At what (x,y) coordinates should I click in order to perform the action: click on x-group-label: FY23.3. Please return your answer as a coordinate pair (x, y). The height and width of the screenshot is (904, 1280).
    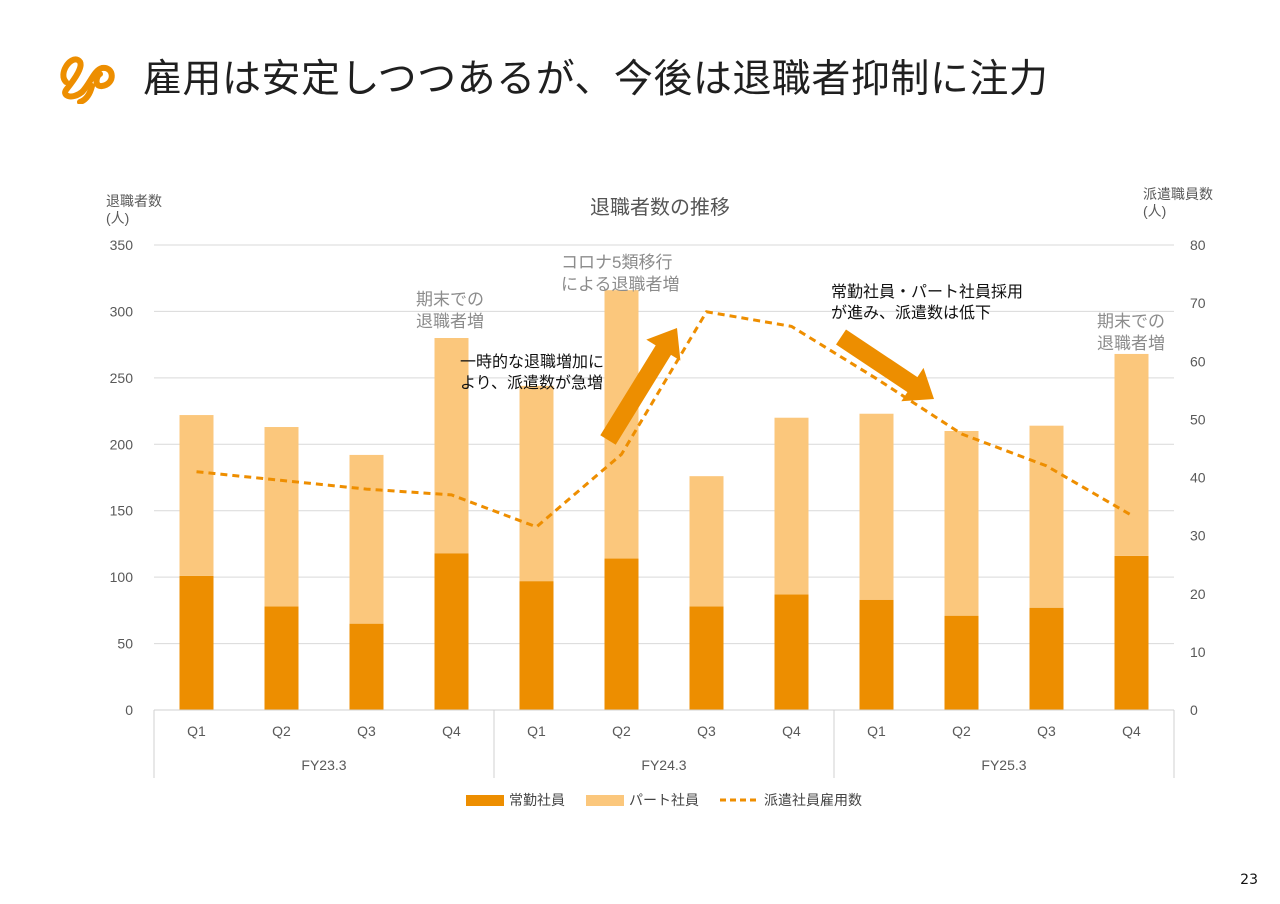
    Looking at the image, I should click on (323, 765).